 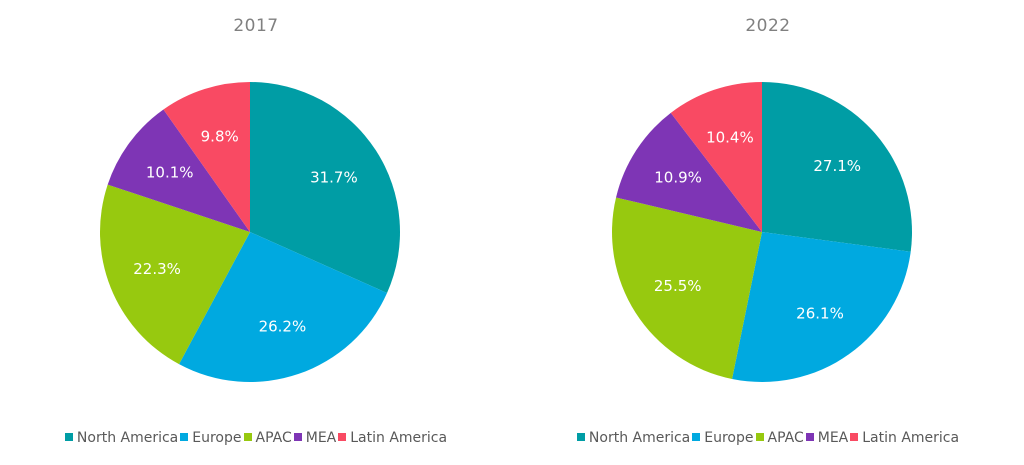 I want to click on data-label-apac: 25.5%, so click(x=678, y=286).